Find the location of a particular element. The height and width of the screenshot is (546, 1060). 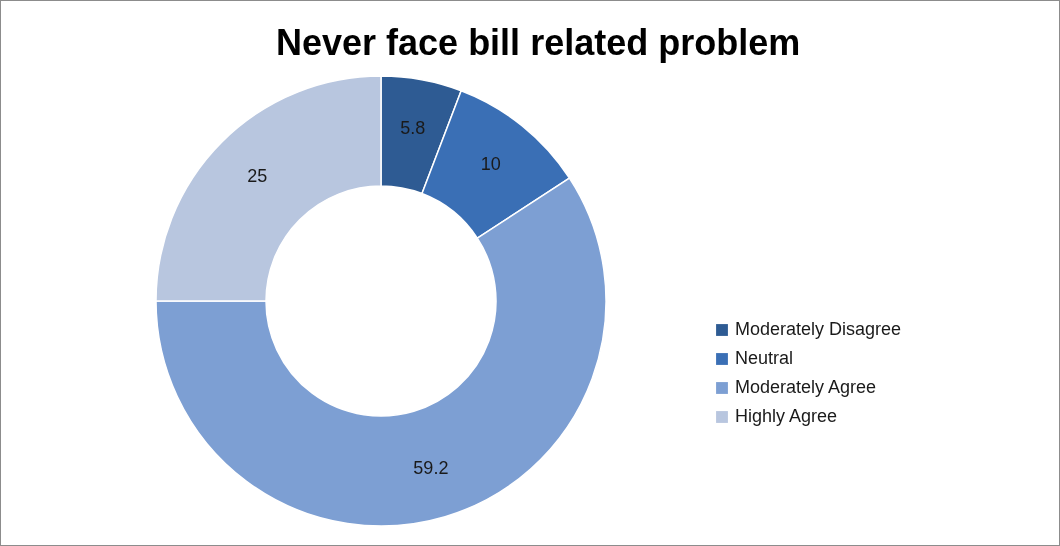

legend-label: Neutral is located at coordinates (764, 358).